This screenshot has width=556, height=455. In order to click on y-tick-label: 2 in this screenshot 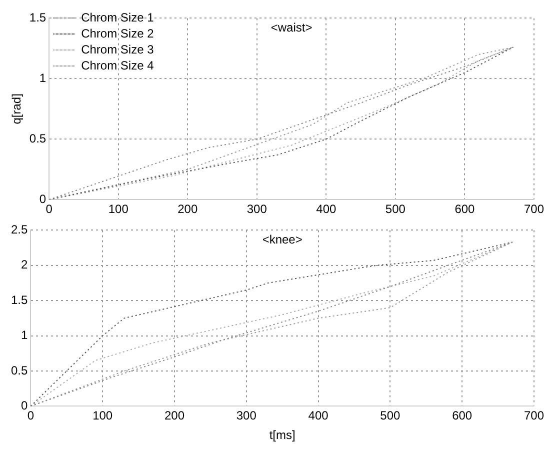, I will do `click(24, 265)`.